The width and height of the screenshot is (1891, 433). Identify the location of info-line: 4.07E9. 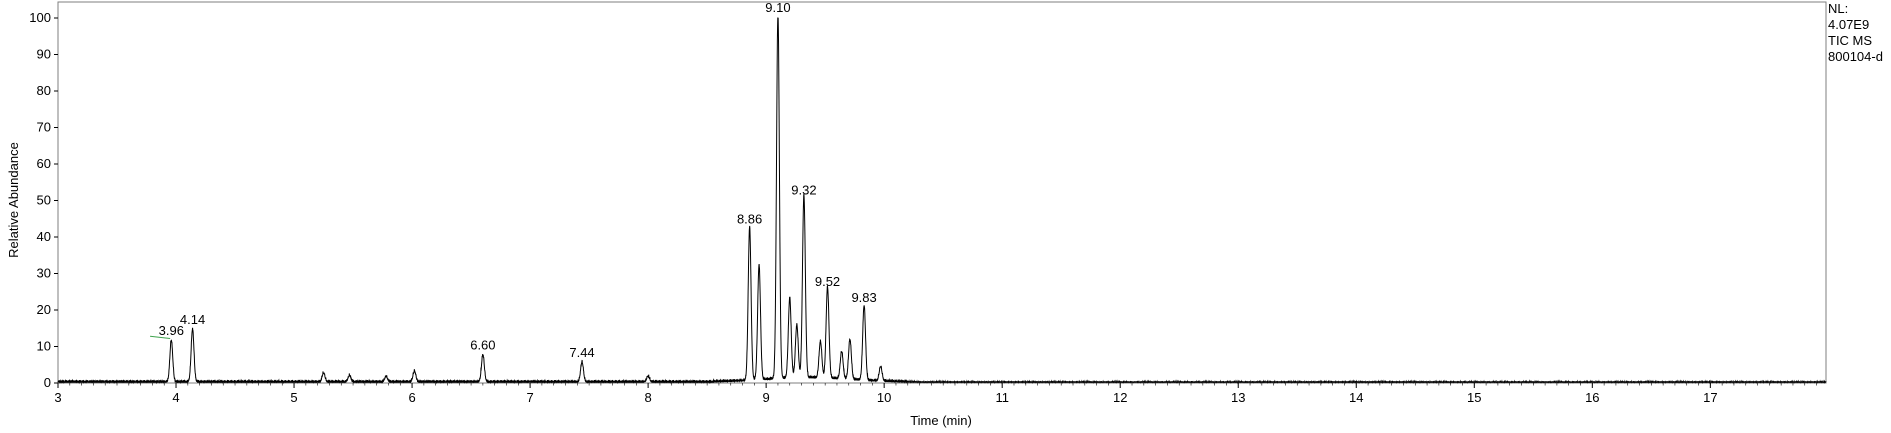
(1848, 24).